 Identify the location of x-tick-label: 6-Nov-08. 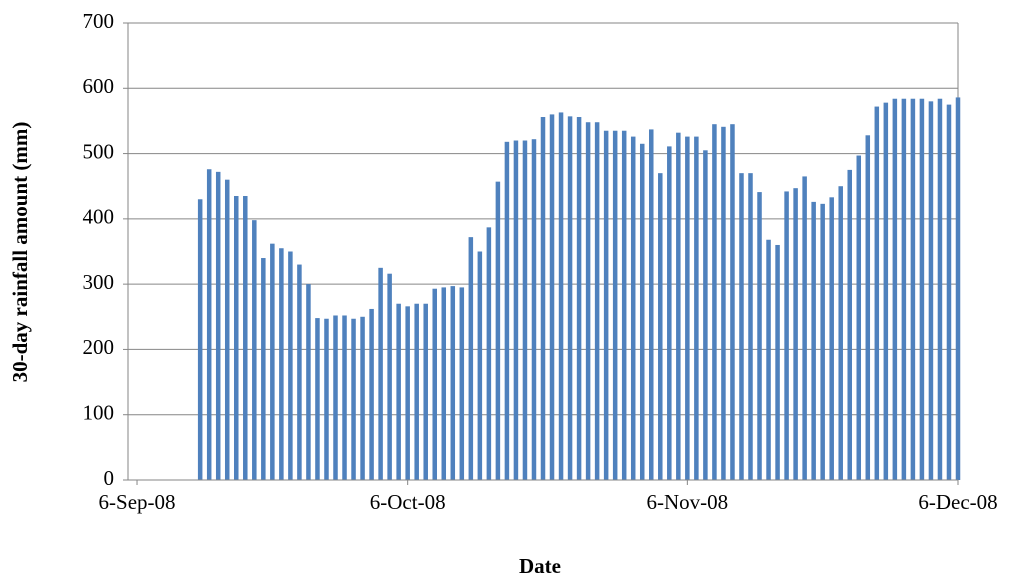
(688, 502).